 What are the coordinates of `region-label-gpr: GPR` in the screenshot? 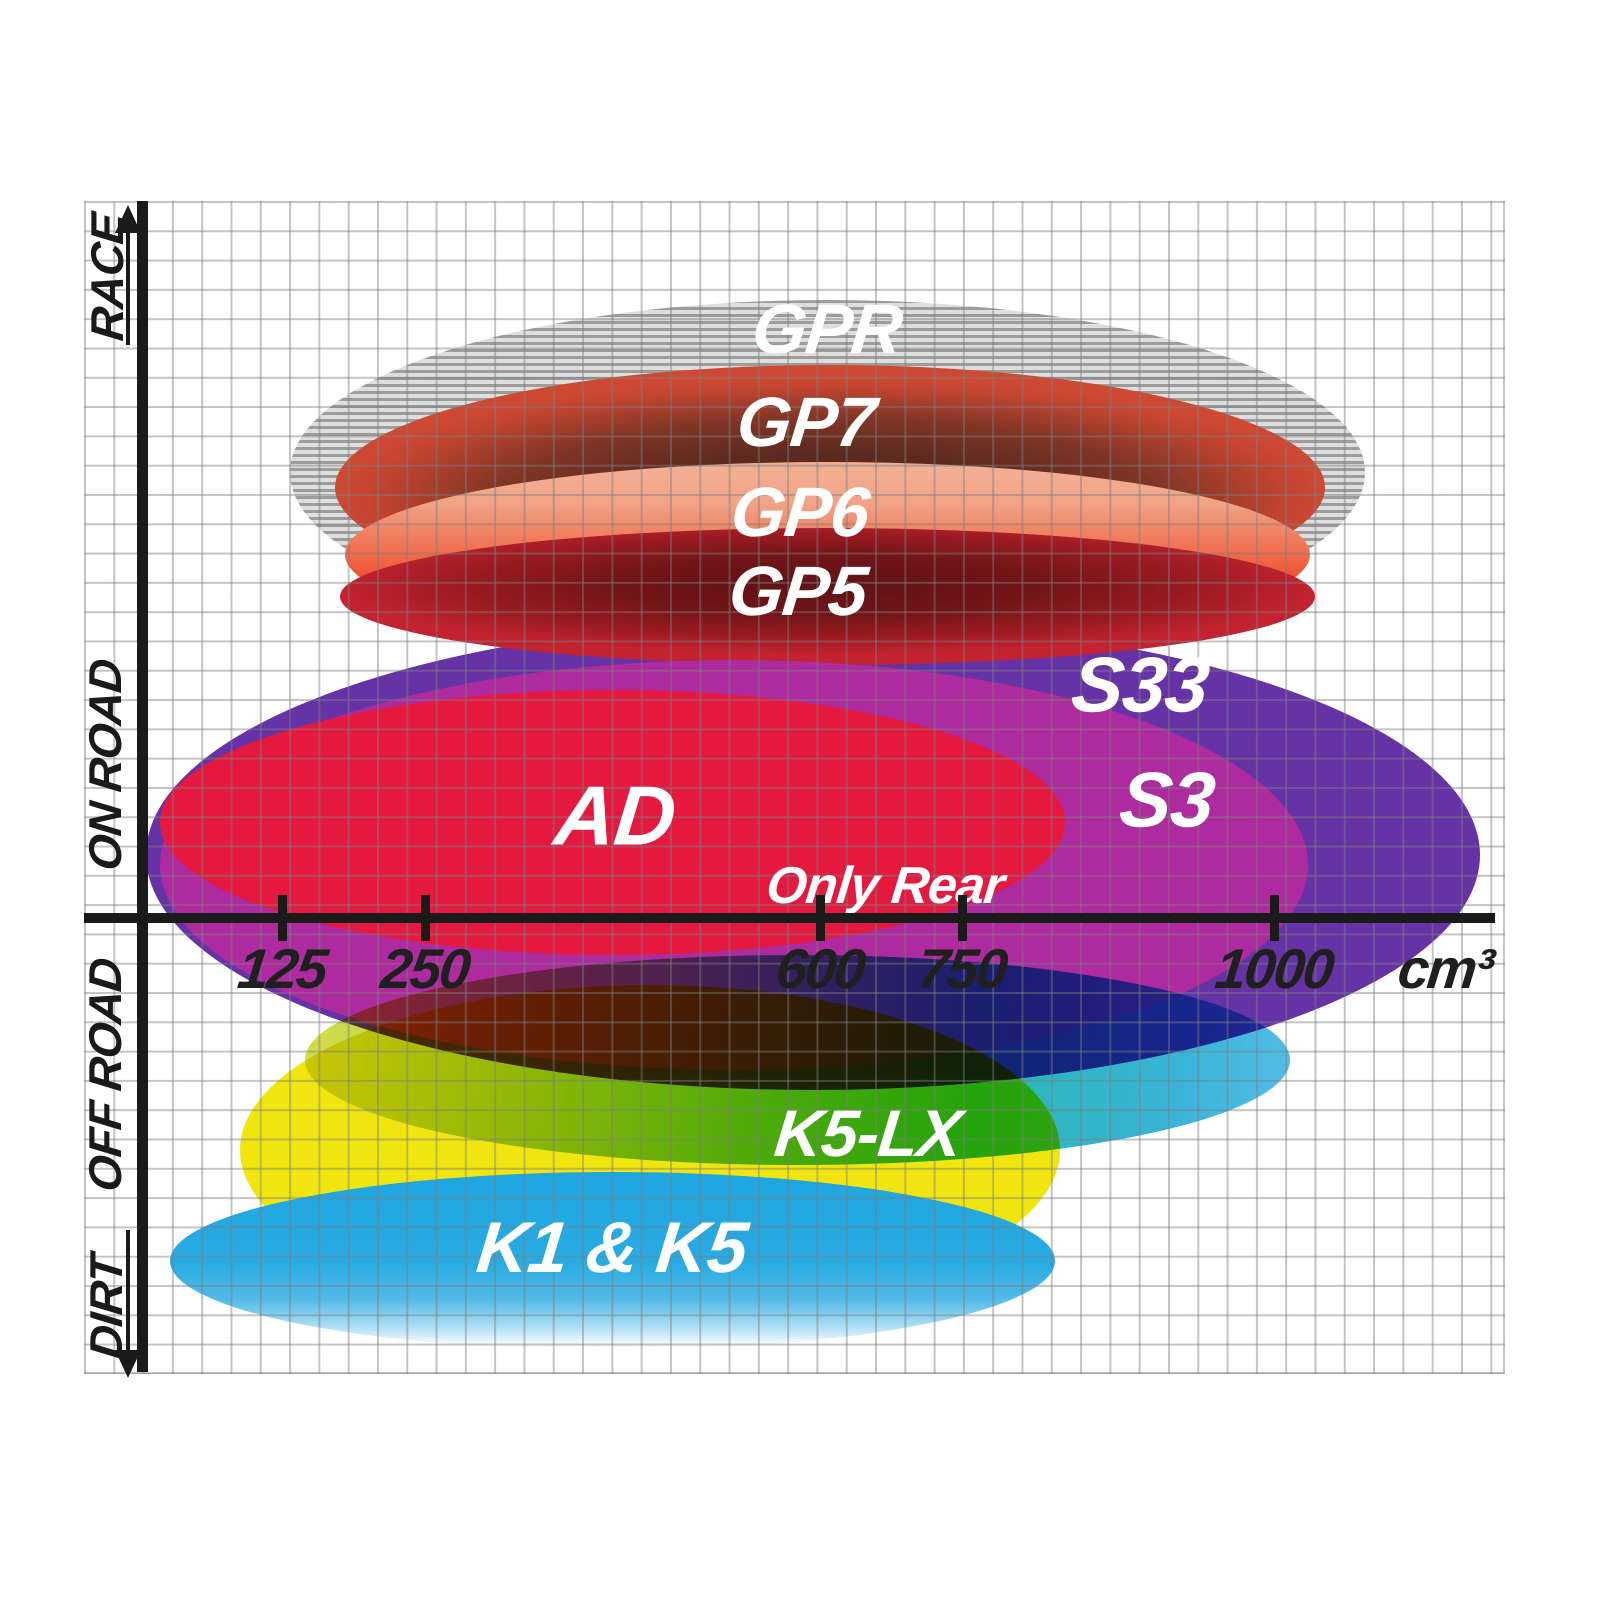 It's located at (827, 329).